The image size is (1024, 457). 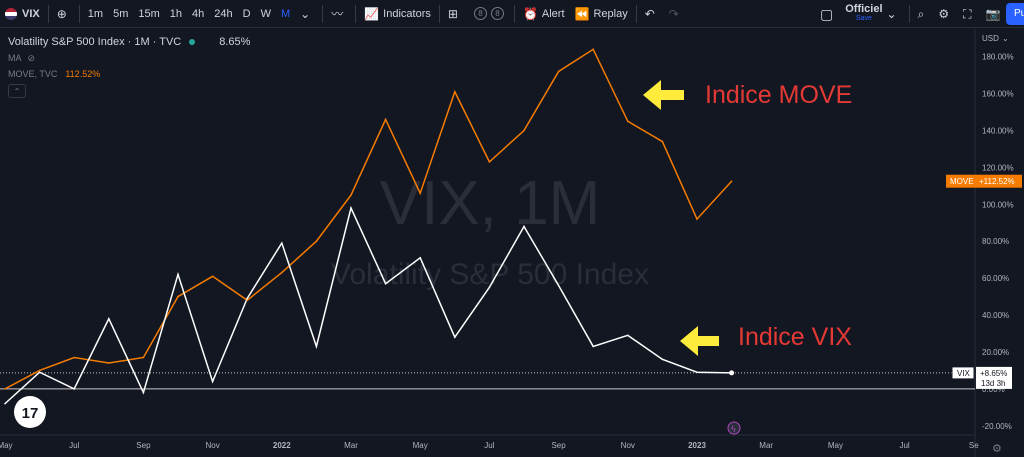 I want to click on x-tick-label: May, so click(x=6, y=445).